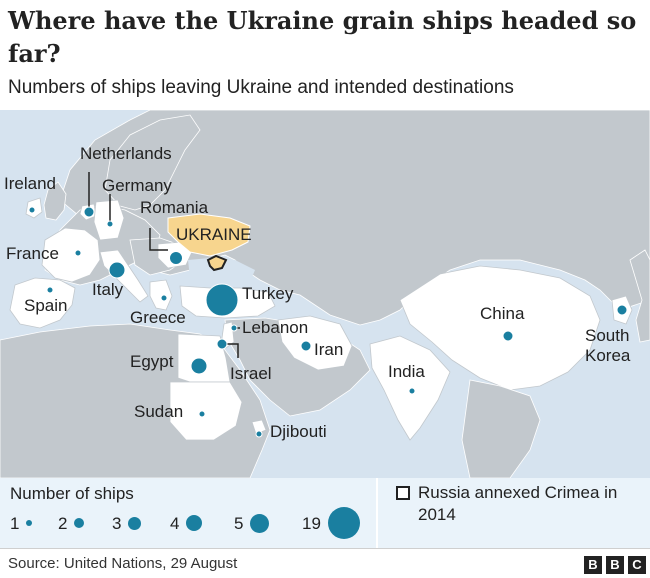  I want to click on label-greece: Greece, so click(158, 317).